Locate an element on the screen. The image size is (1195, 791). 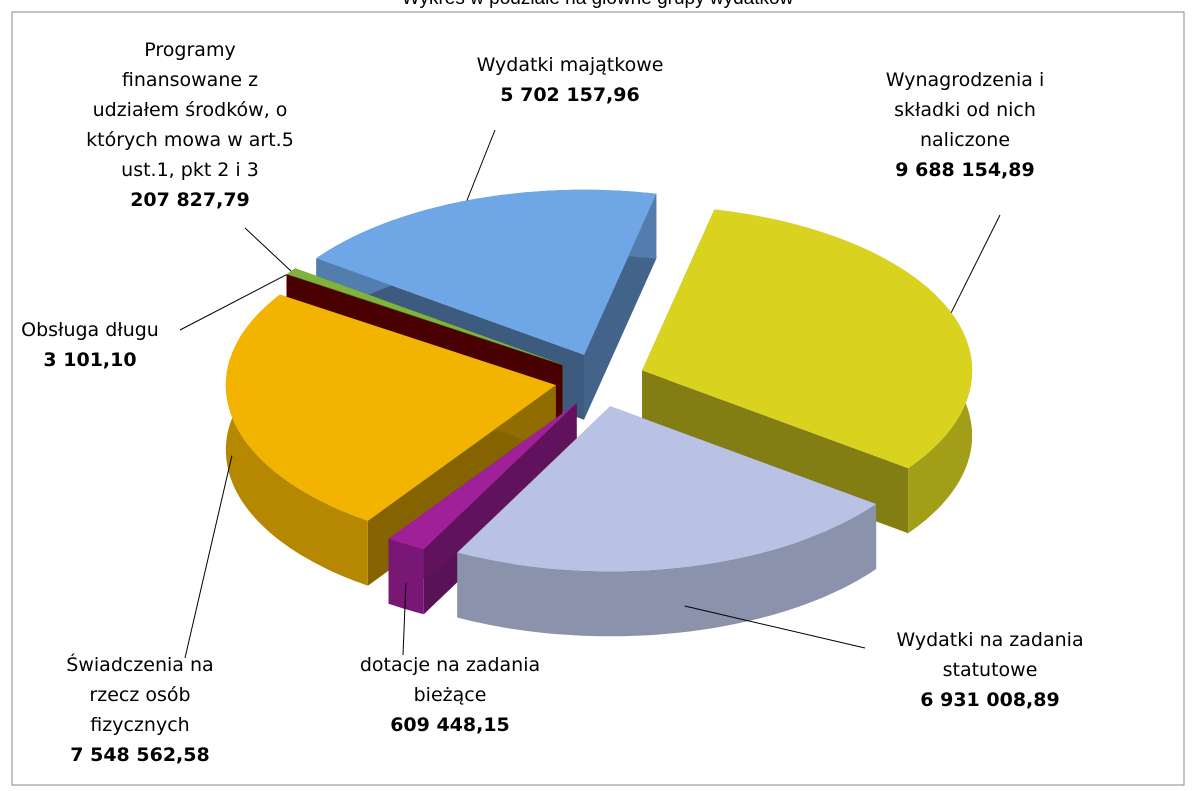
data-label: Wydatki na zadania statutowe 6 931 008,89 is located at coordinates (990, 670).